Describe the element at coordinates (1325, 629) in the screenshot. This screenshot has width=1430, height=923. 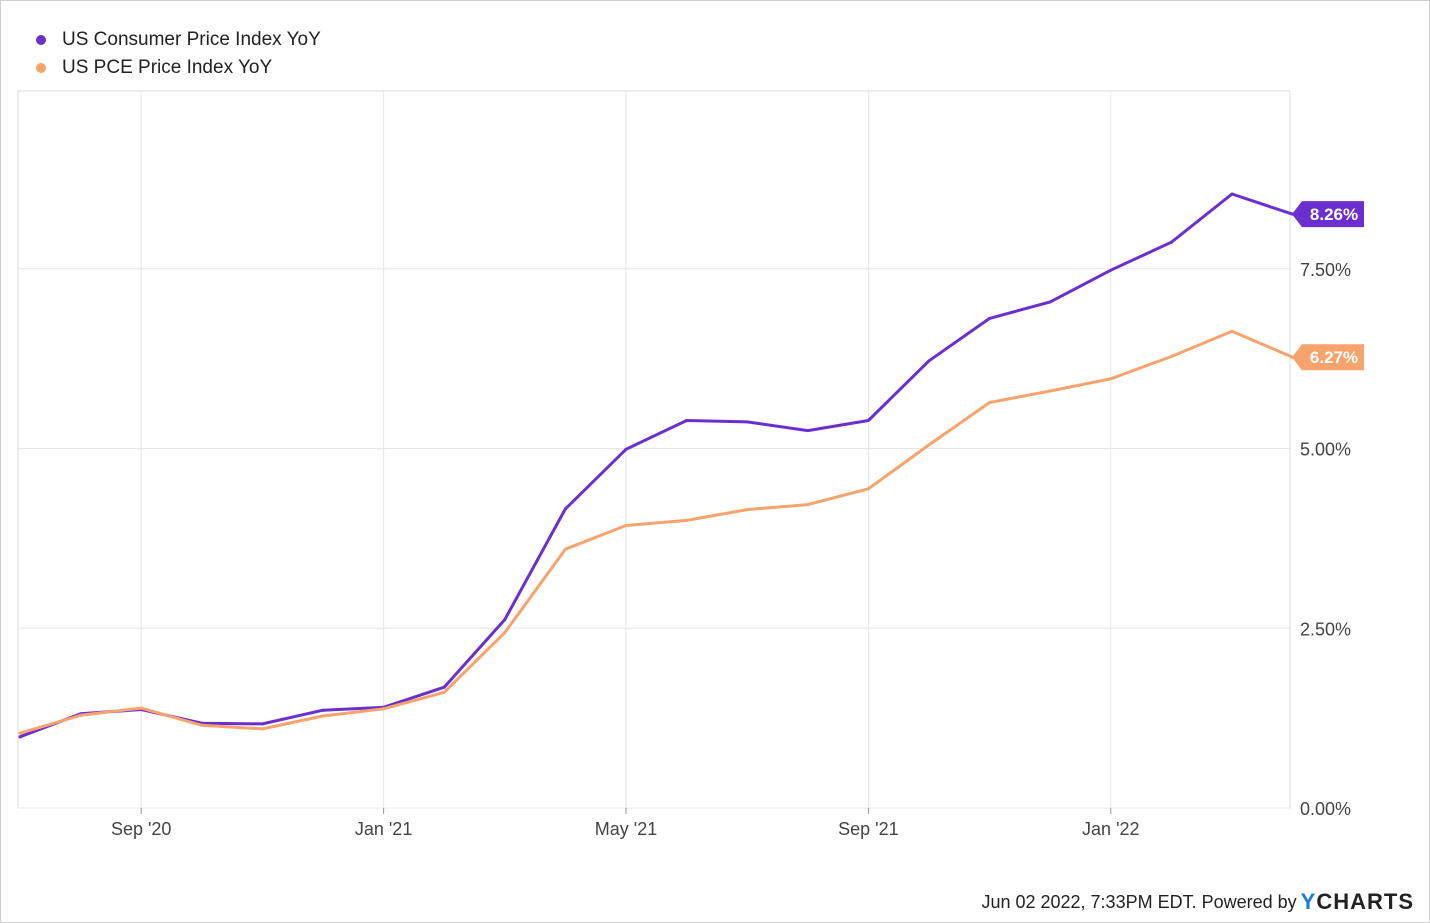
I see `y-tick-label: 2.50%` at that location.